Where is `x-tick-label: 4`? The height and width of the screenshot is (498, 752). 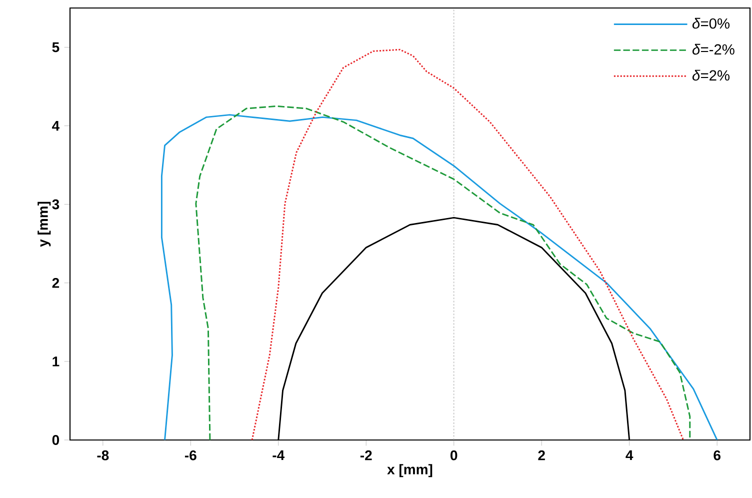 x-tick-label: 4 is located at coordinates (630, 455).